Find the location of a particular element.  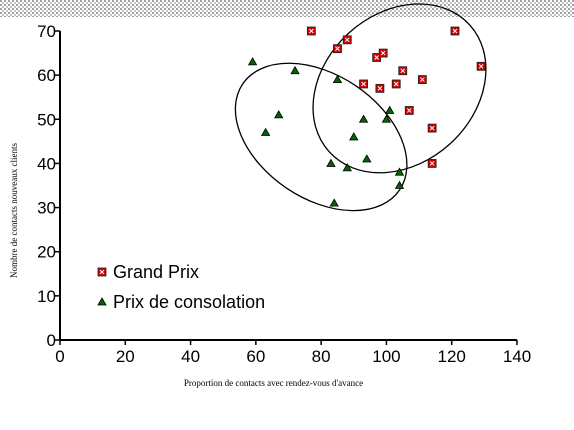

y-tick-label: 10 is located at coordinates (46, 296).